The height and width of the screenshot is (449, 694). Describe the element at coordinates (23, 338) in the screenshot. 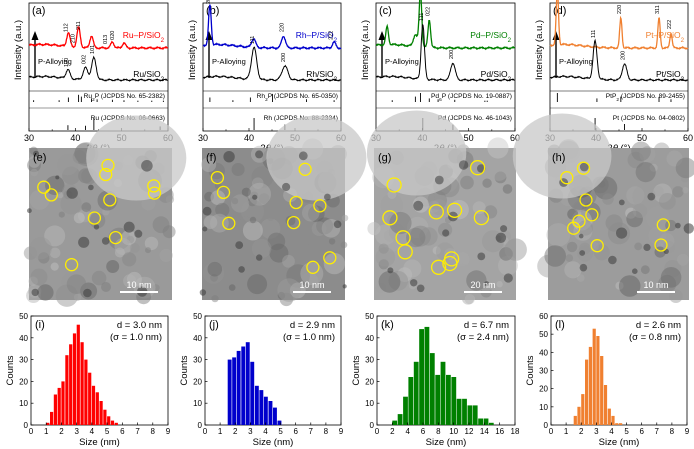

I see `y-tick-label: 40` at that location.